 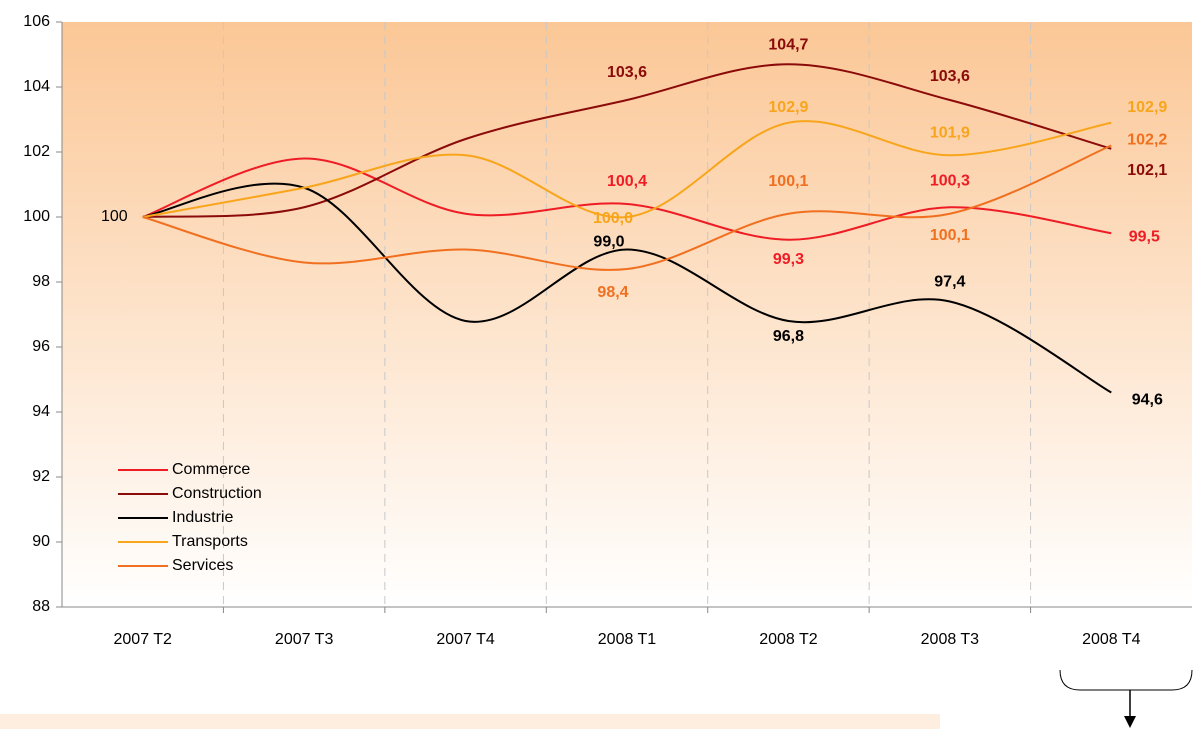 What do you see at coordinates (41, 346) in the screenshot?
I see `y-tick-label: 96` at bounding box center [41, 346].